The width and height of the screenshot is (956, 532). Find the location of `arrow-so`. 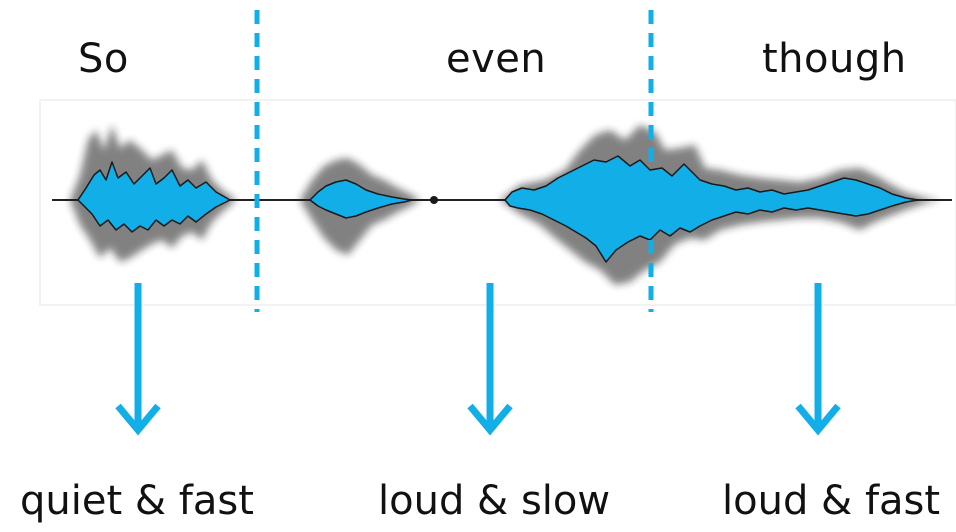

arrow-so is located at coordinates (138, 359).